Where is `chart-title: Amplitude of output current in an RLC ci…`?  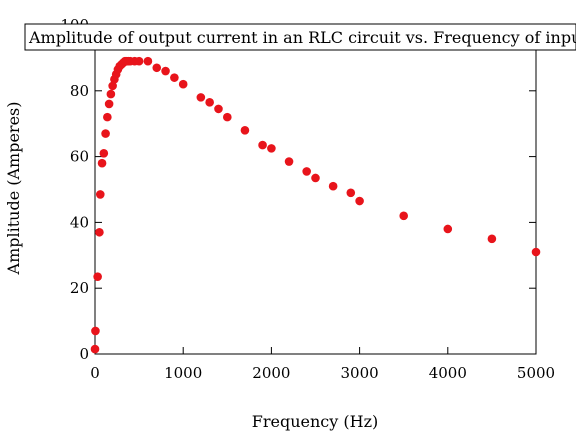
chart-title: Amplitude of output current in an RLC ci… is located at coordinates (302, 37).